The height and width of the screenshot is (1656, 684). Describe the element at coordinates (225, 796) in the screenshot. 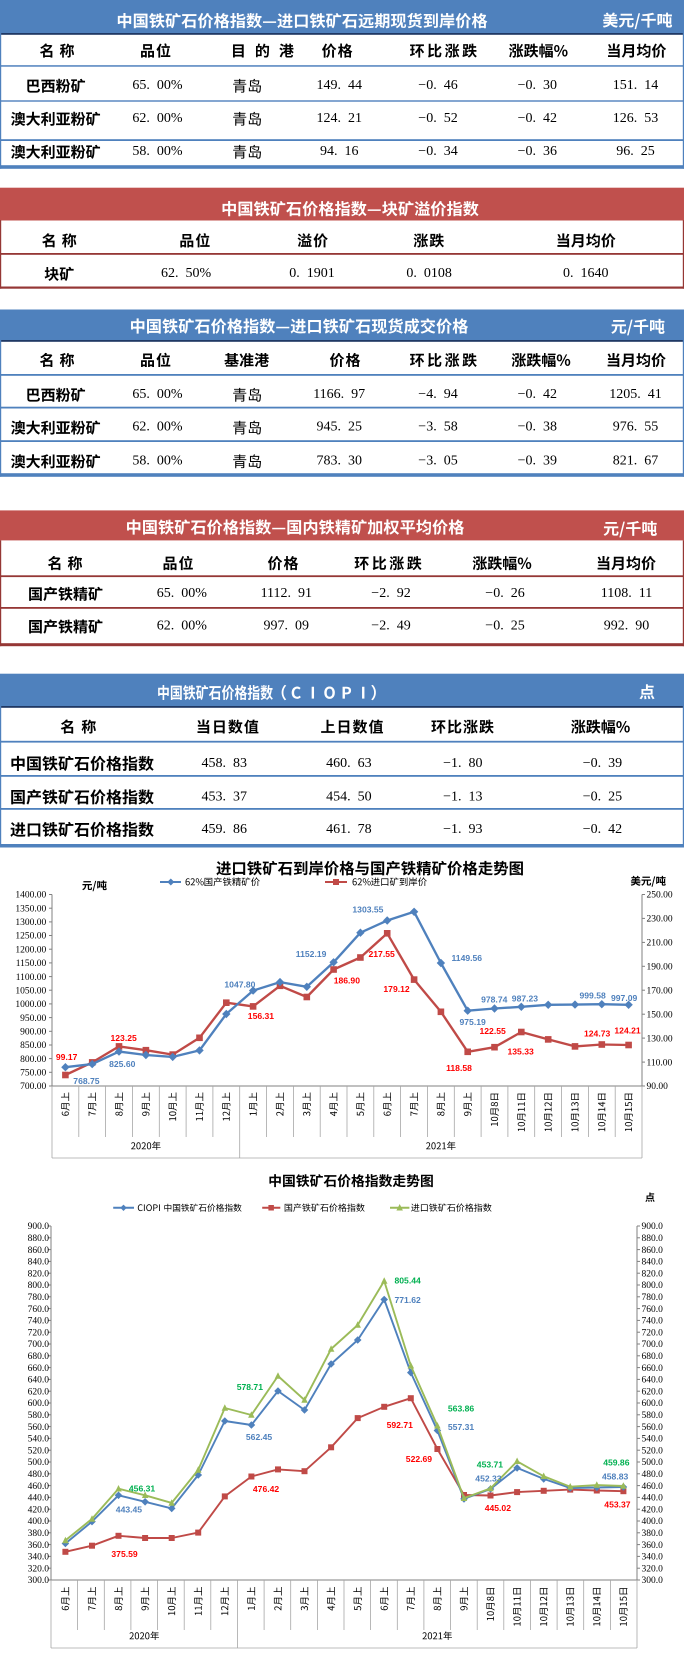

I see `svg-text: 453. 37` at that location.